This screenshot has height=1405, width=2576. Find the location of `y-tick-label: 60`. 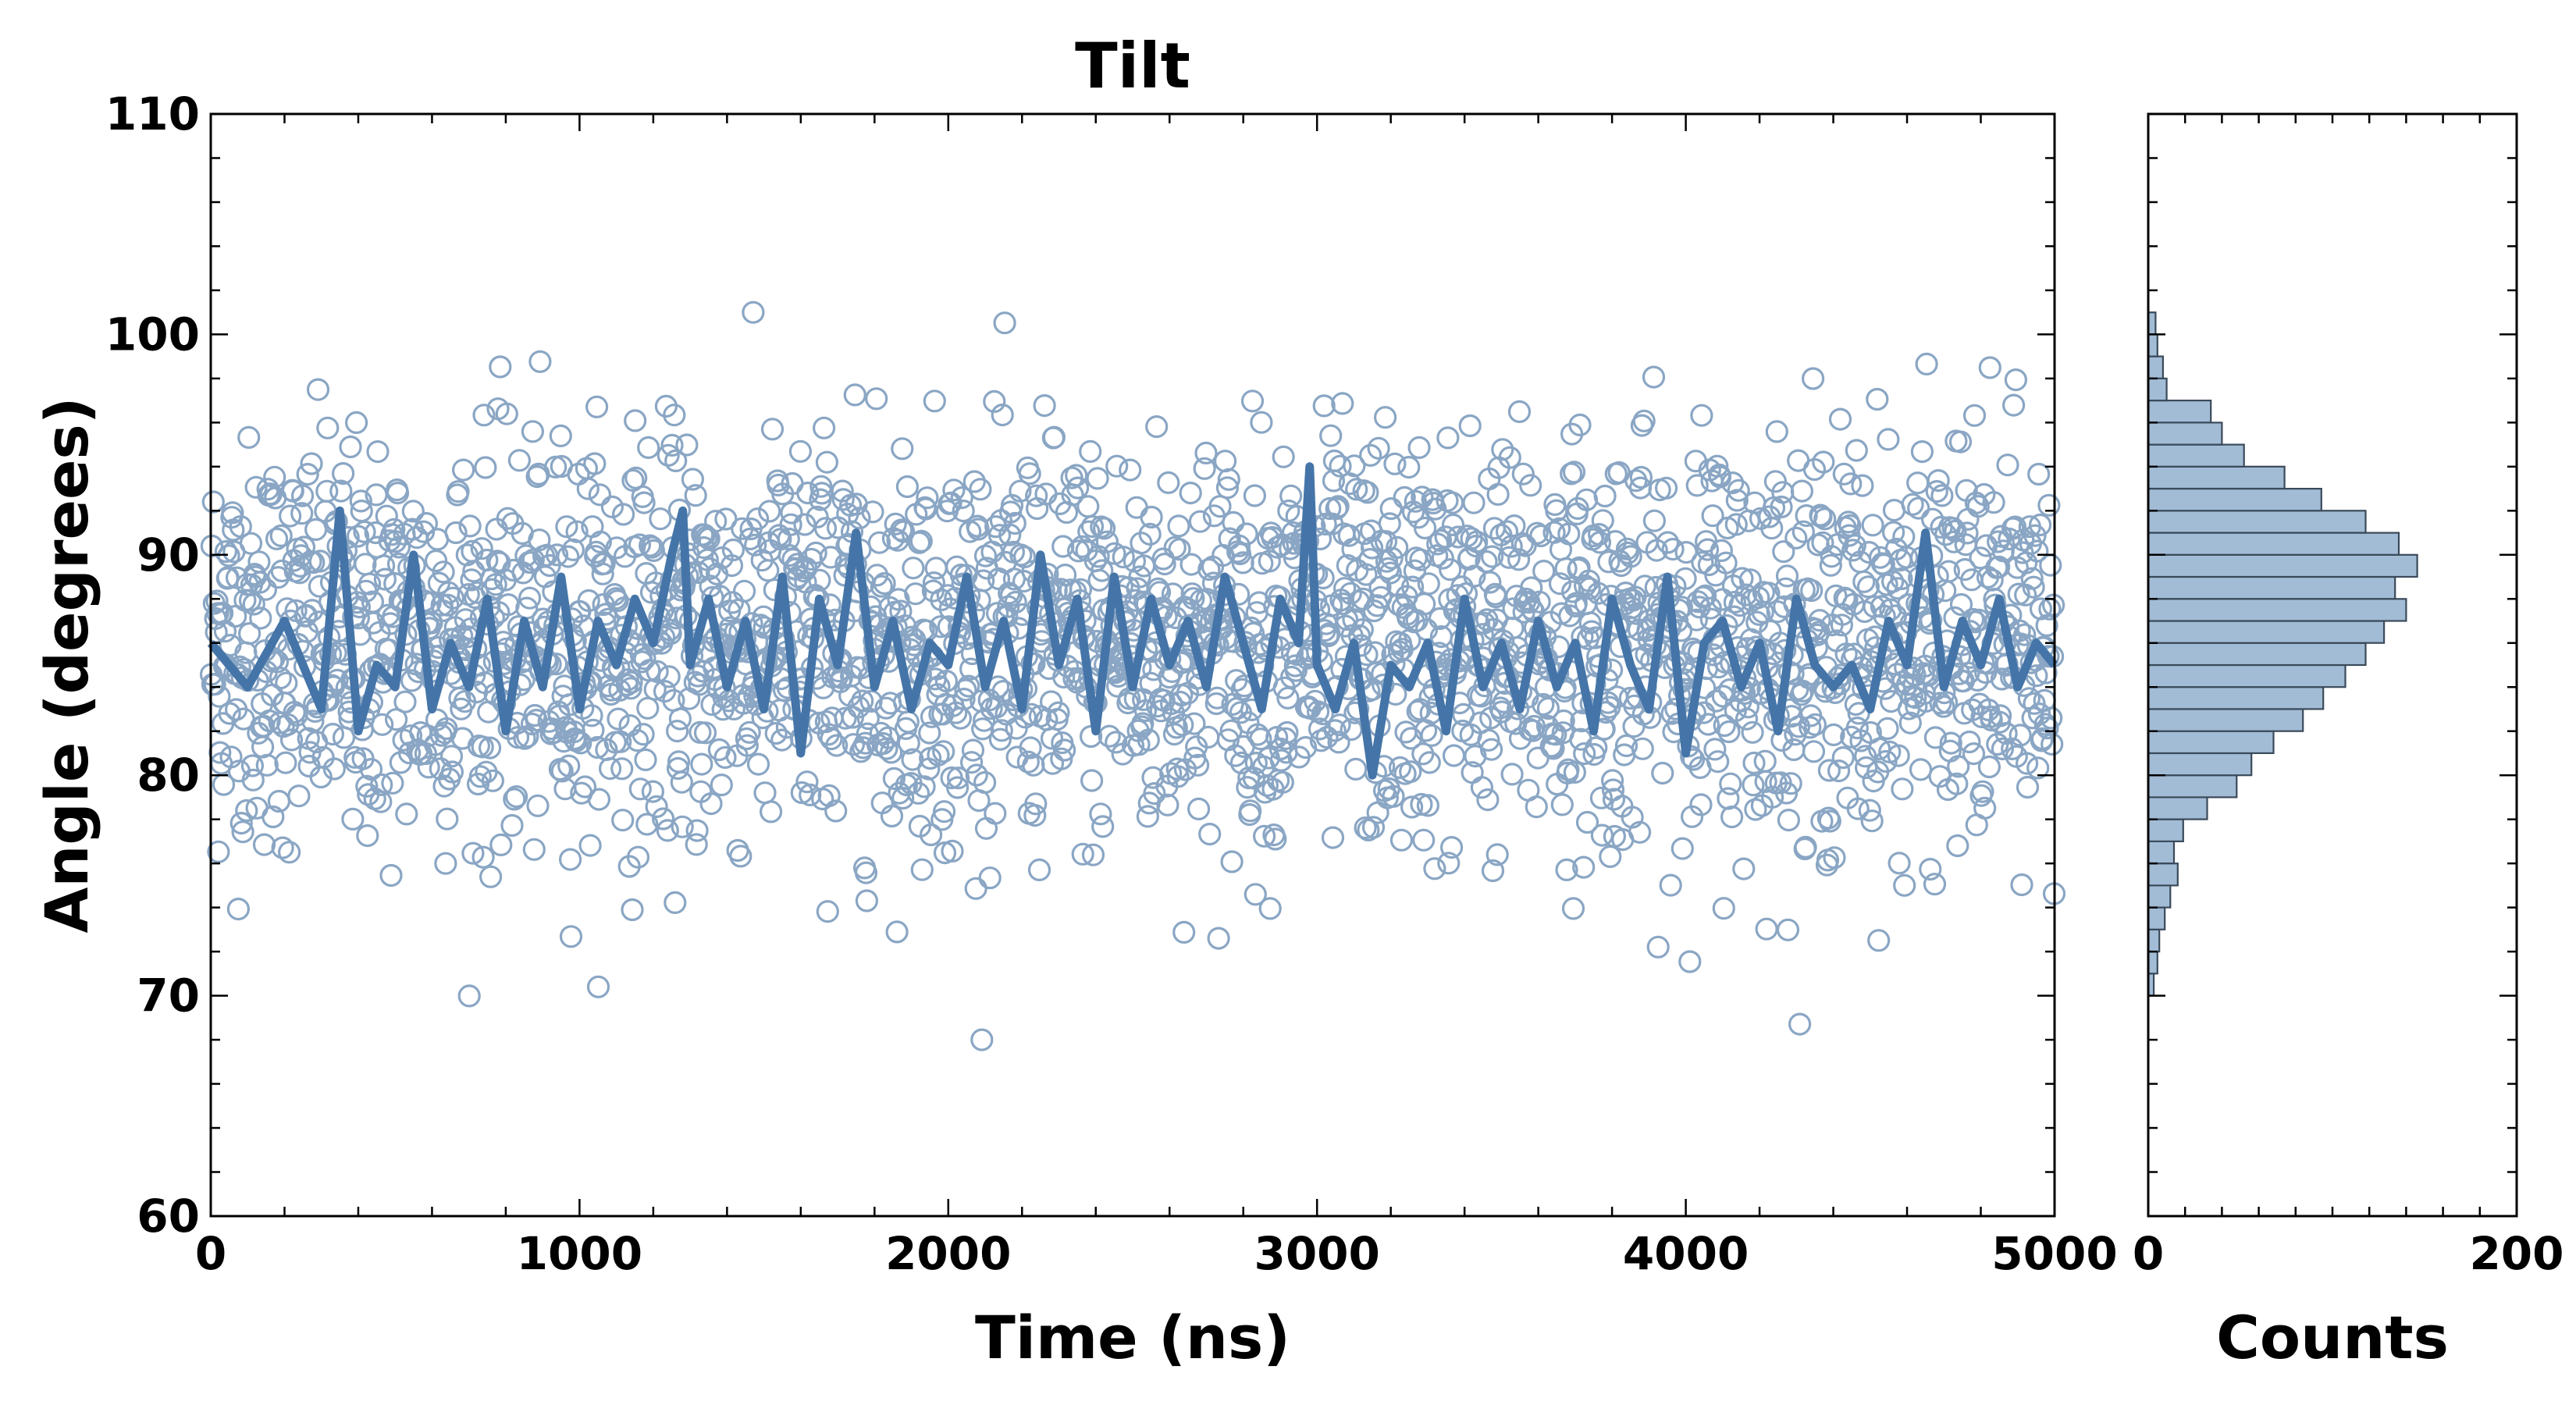

y-tick-label: 60 is located at coordinates (168, 1217).